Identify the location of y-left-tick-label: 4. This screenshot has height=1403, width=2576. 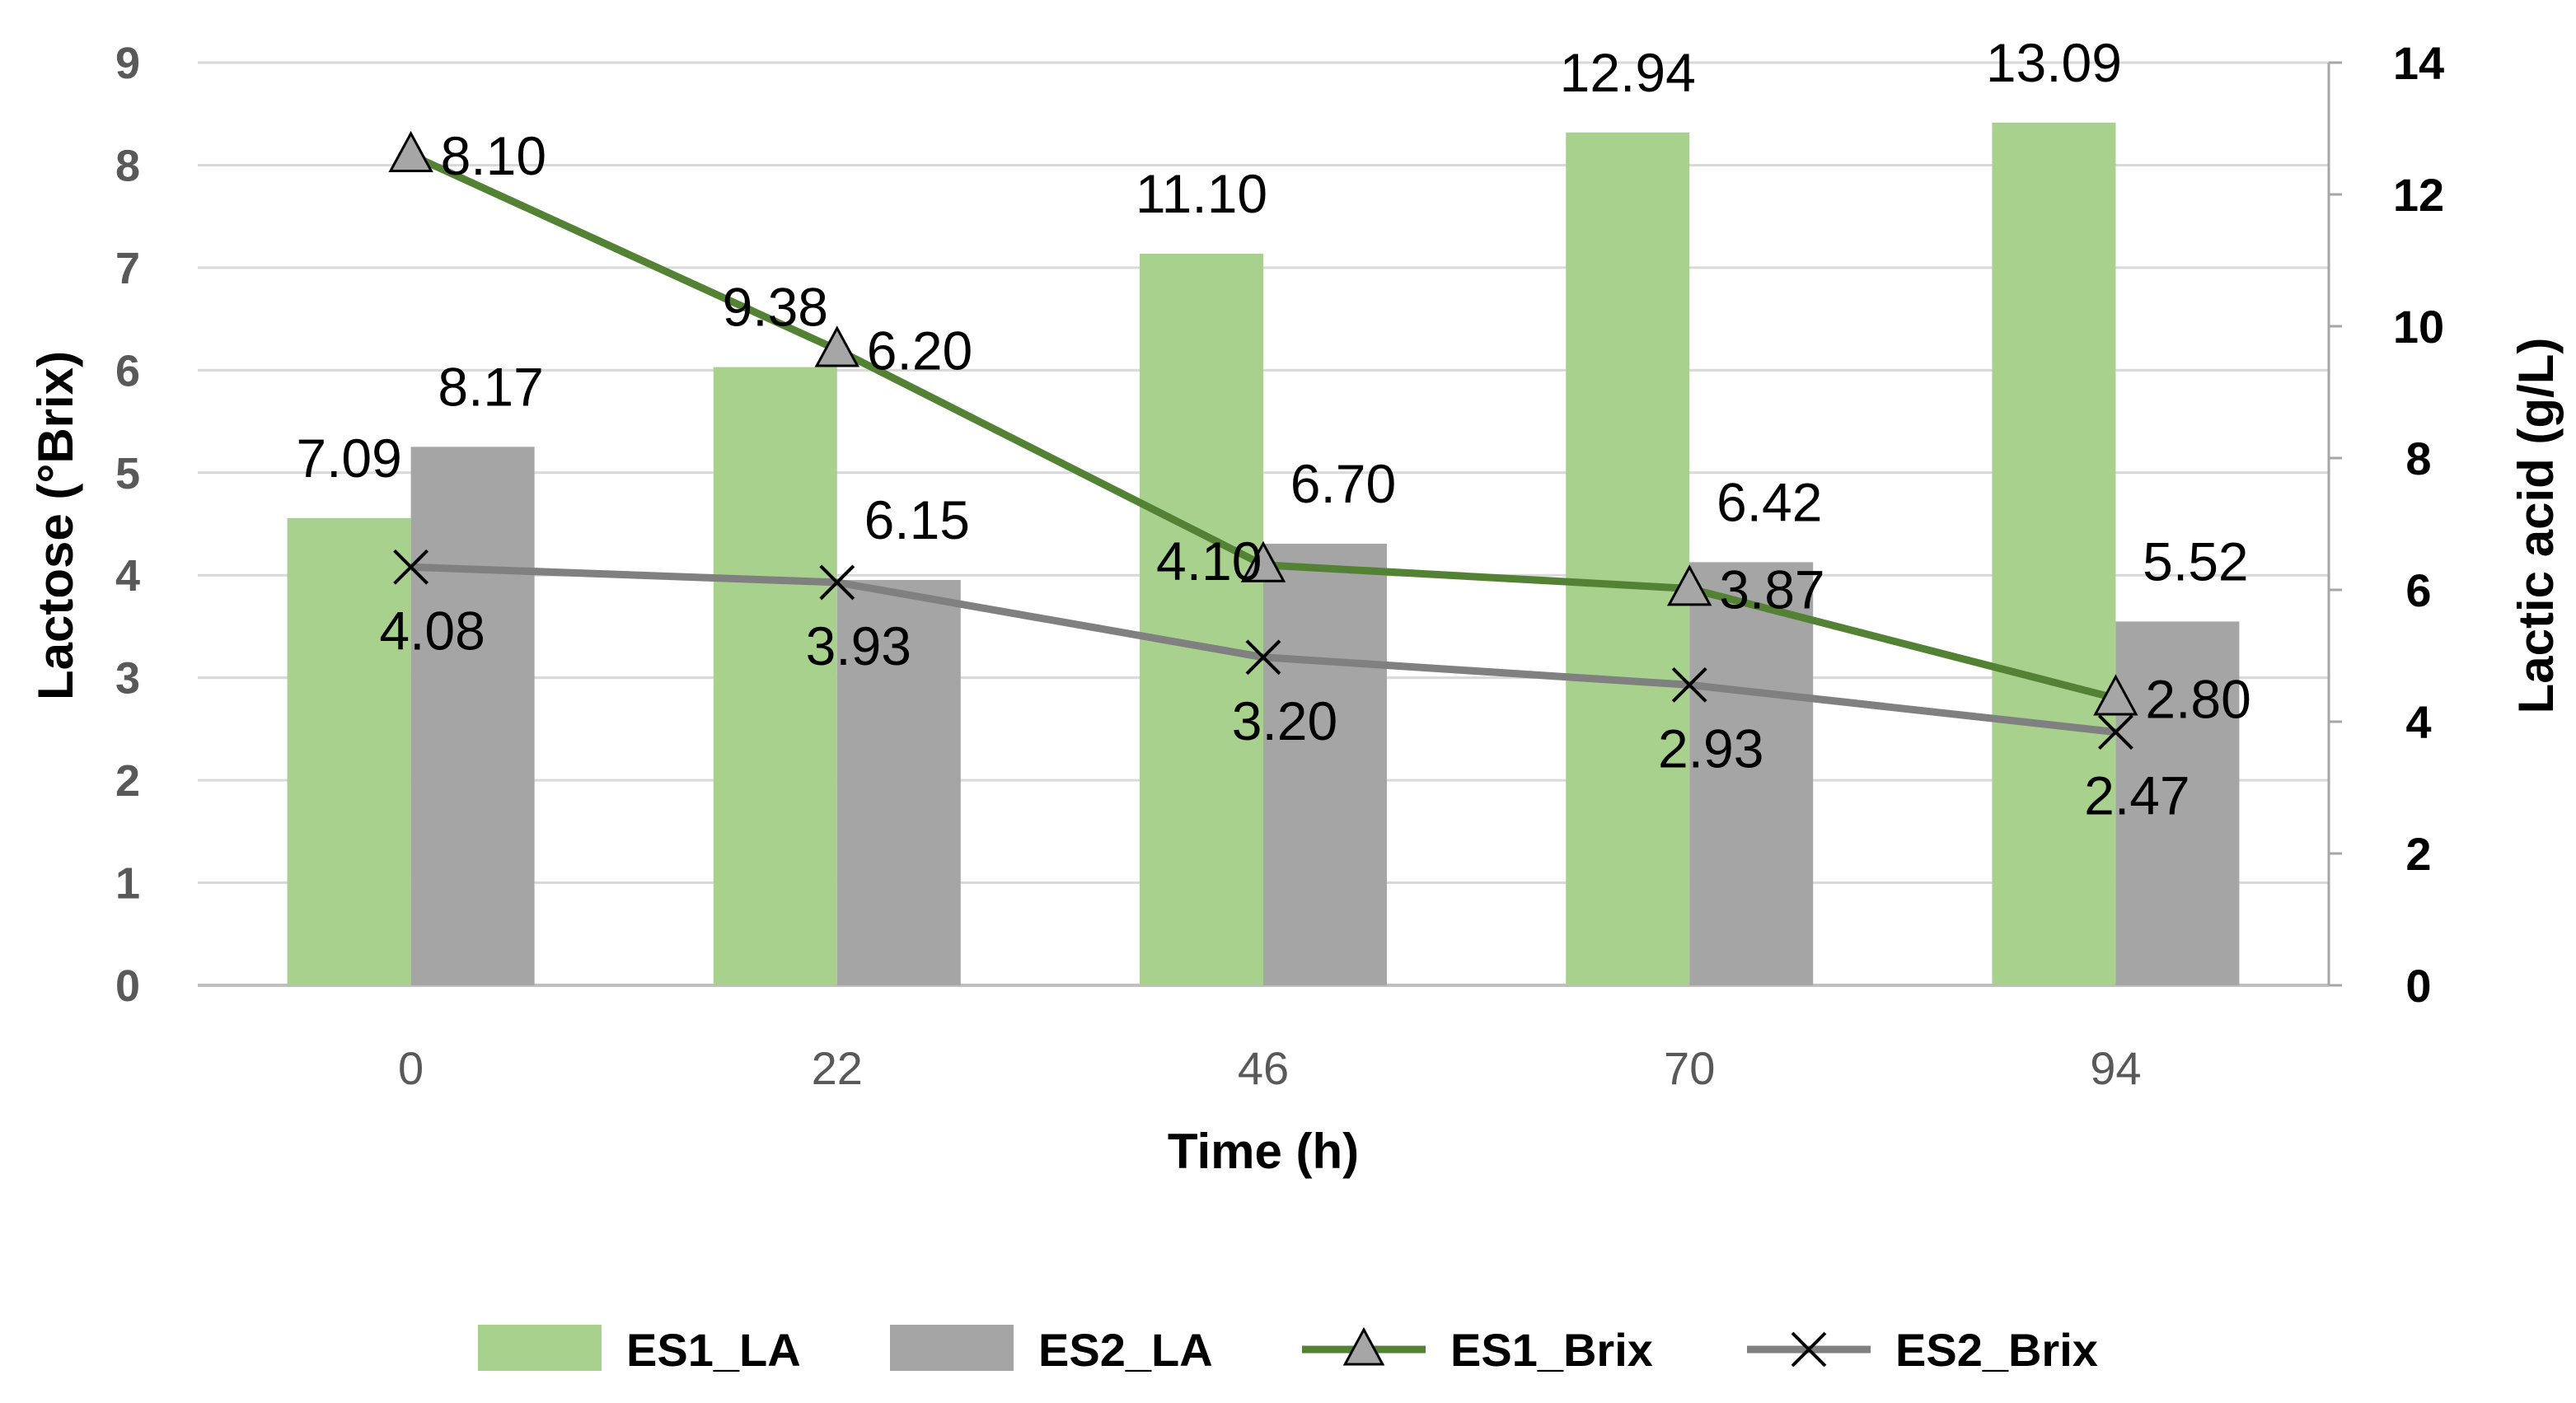
(127, 576).